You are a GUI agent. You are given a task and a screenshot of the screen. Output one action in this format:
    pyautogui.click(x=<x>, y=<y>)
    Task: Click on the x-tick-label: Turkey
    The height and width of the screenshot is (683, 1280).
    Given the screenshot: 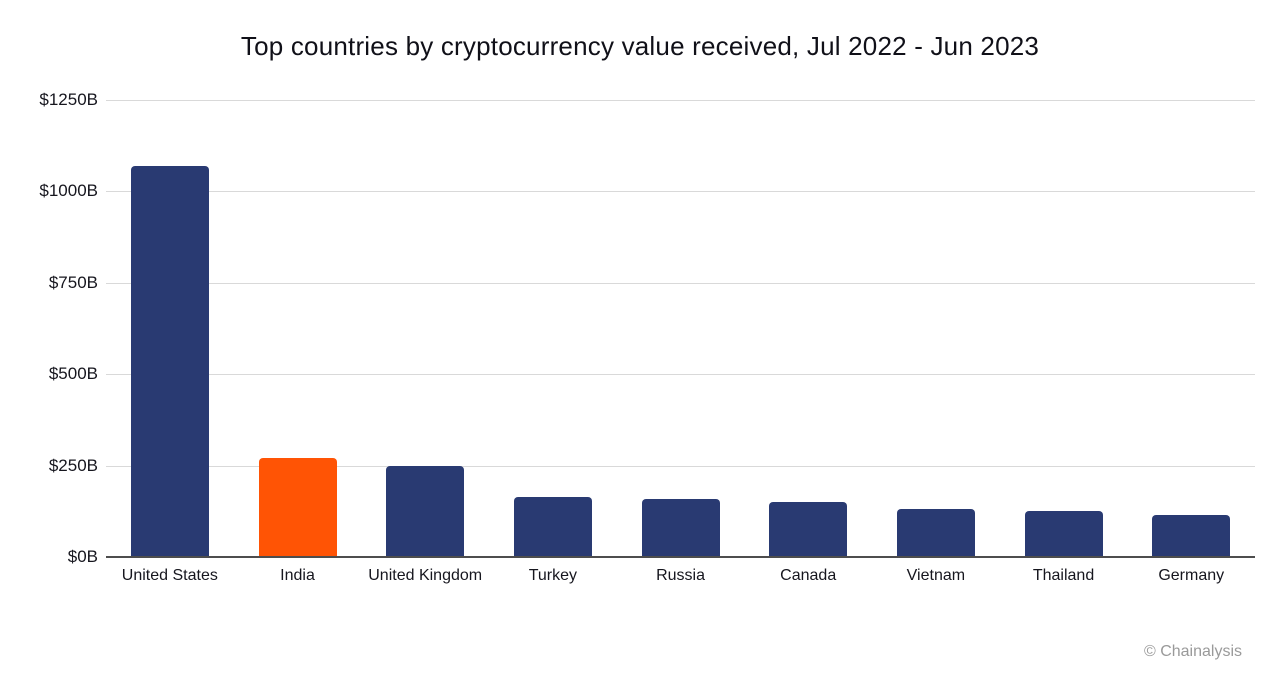 What is the action you would take?
    pyautogui.click(x=552, y=575)
    